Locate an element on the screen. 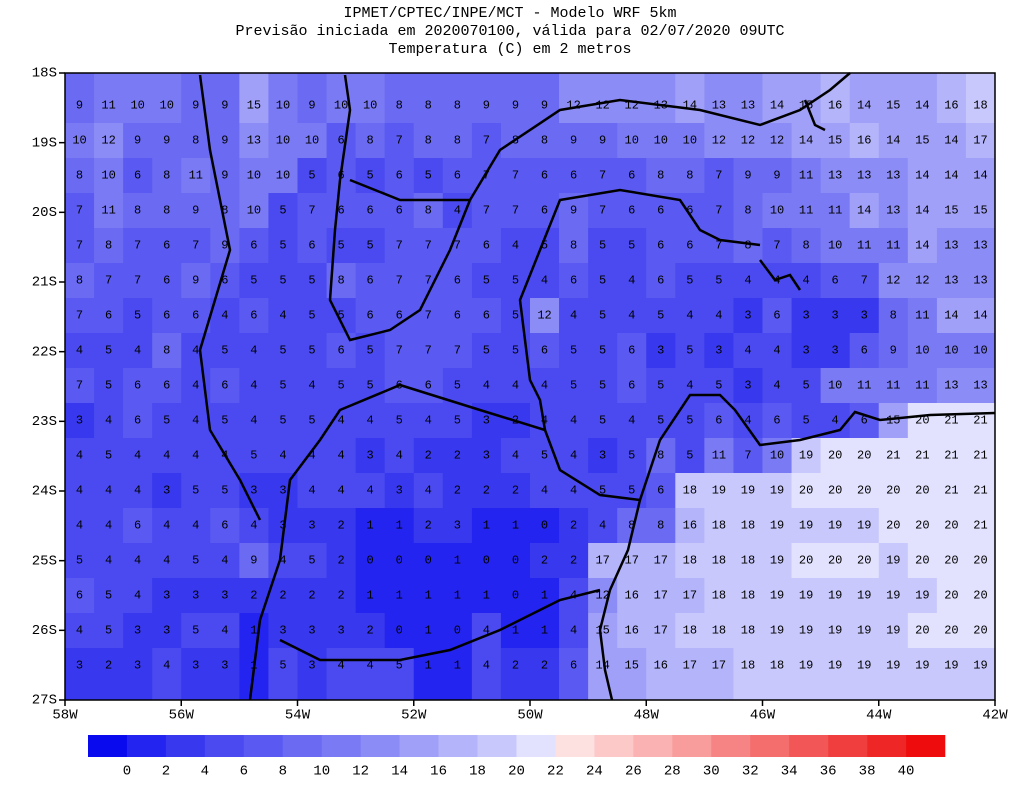 This screenshot has height=810, width=1020. coastline is located at coordinates (797, 547).